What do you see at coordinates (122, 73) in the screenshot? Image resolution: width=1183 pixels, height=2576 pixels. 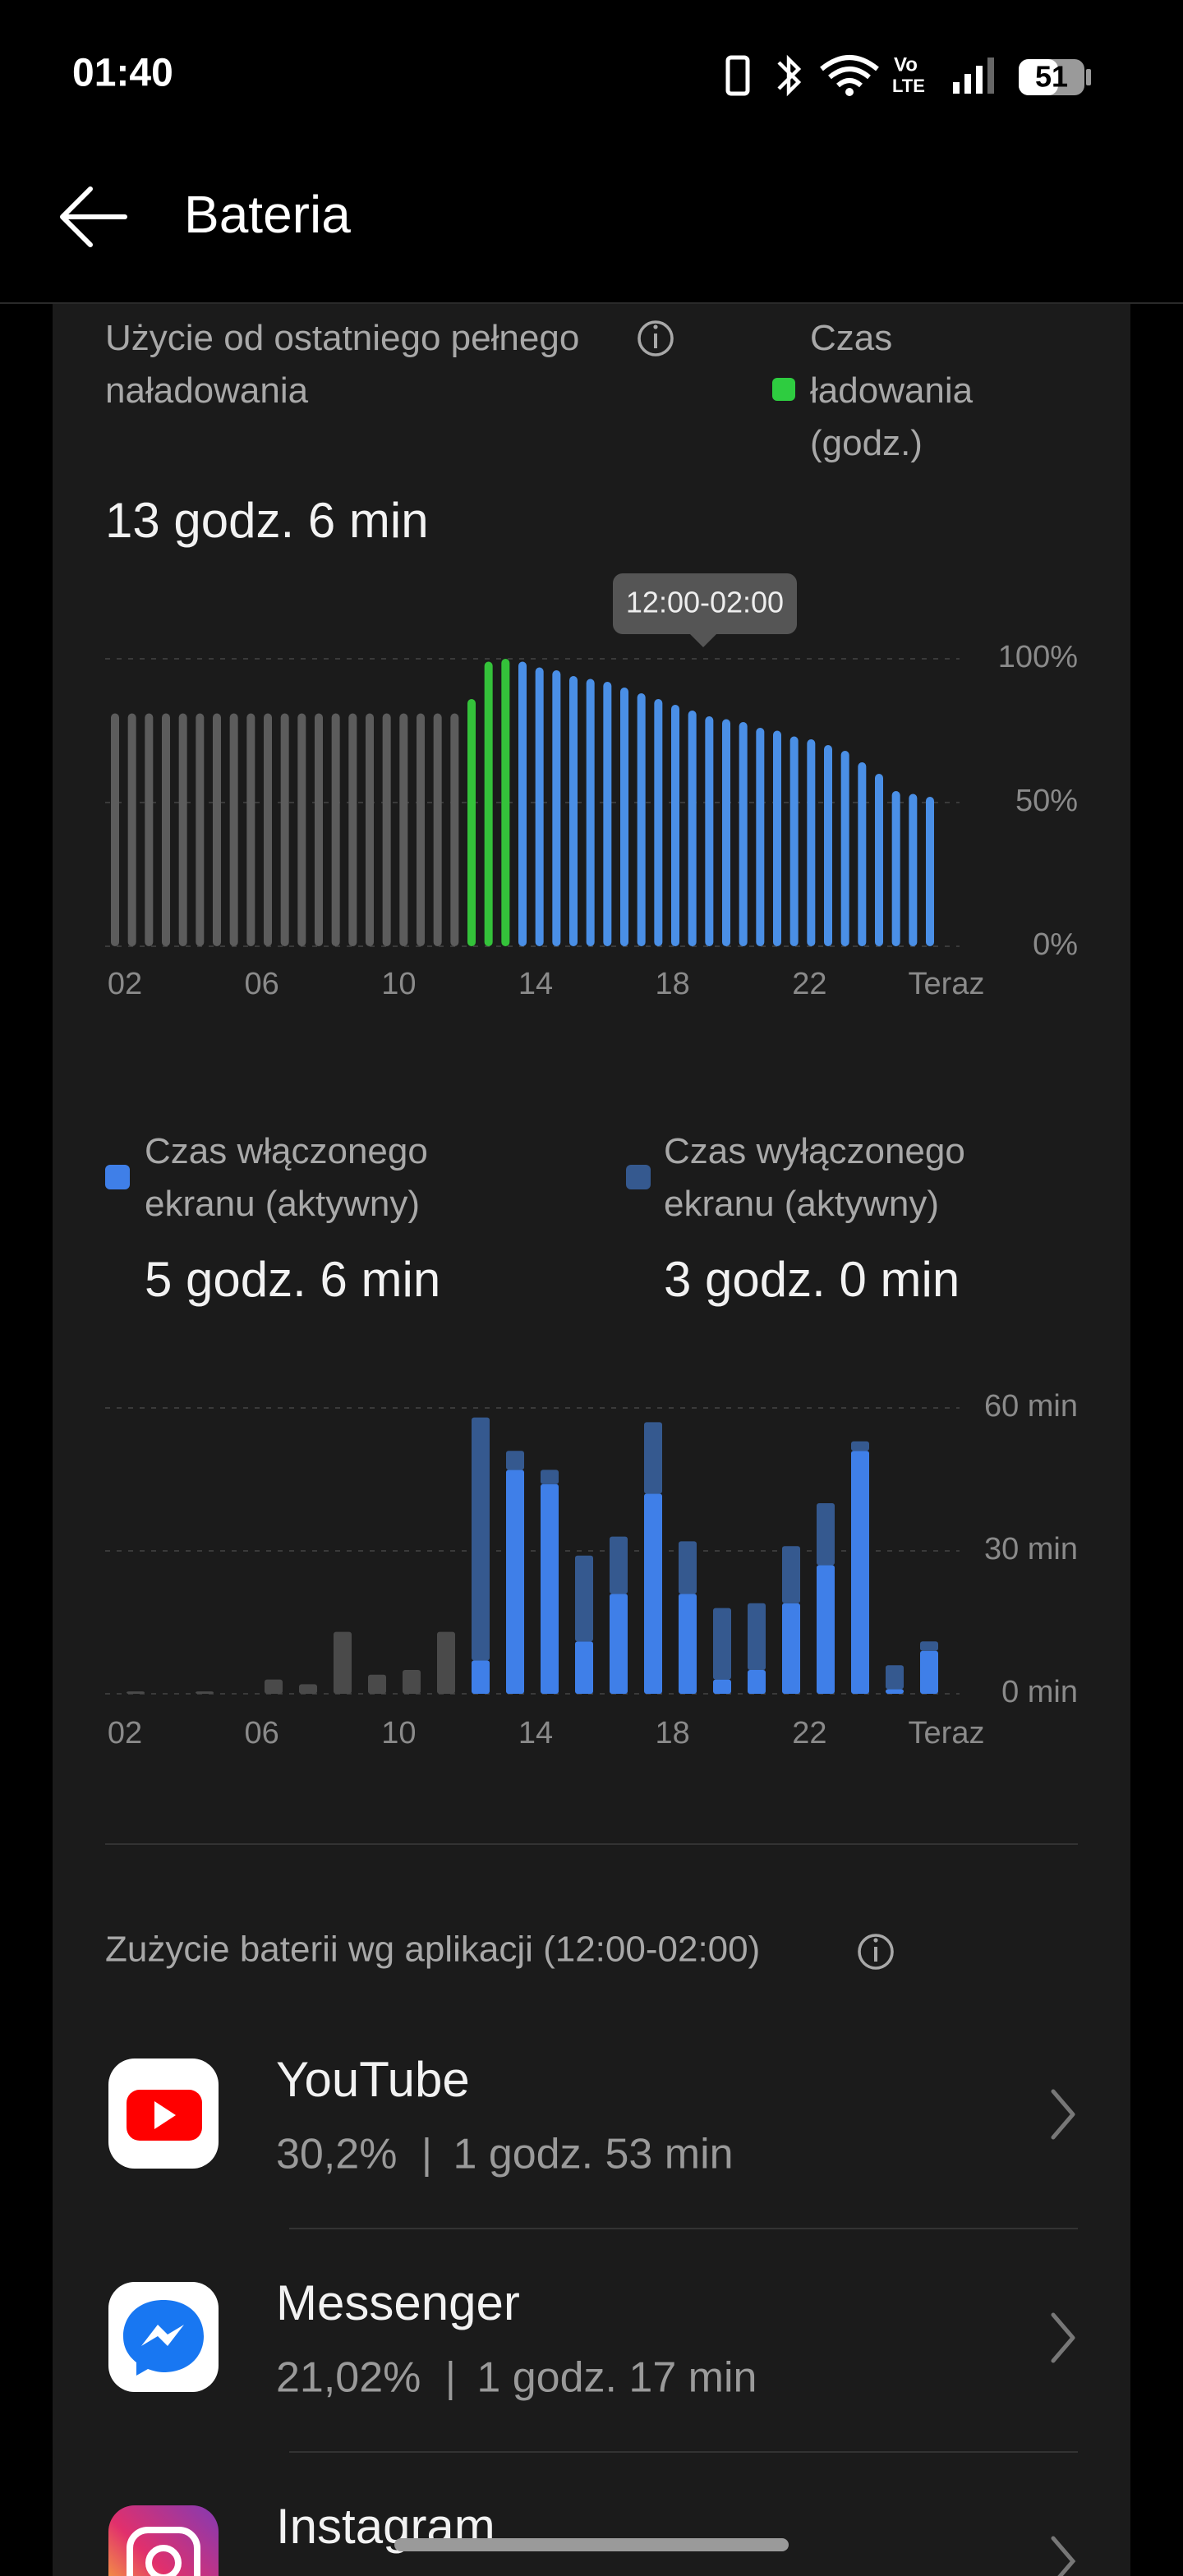 I see `status-time: 01:40` at bounding box center [122, 73].